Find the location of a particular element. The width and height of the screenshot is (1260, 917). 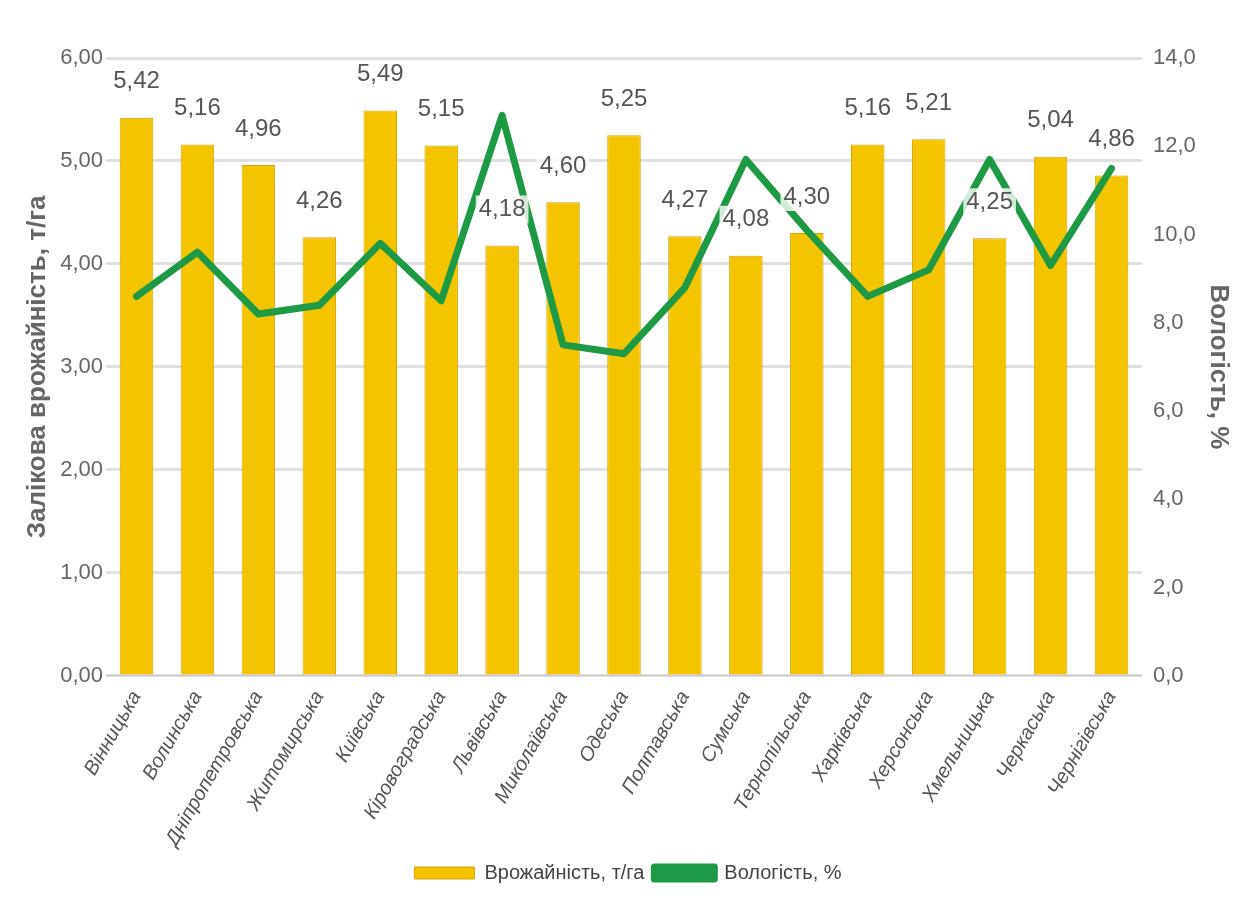

y-tick-label: 0,00 is located at coordinates (82, 674).